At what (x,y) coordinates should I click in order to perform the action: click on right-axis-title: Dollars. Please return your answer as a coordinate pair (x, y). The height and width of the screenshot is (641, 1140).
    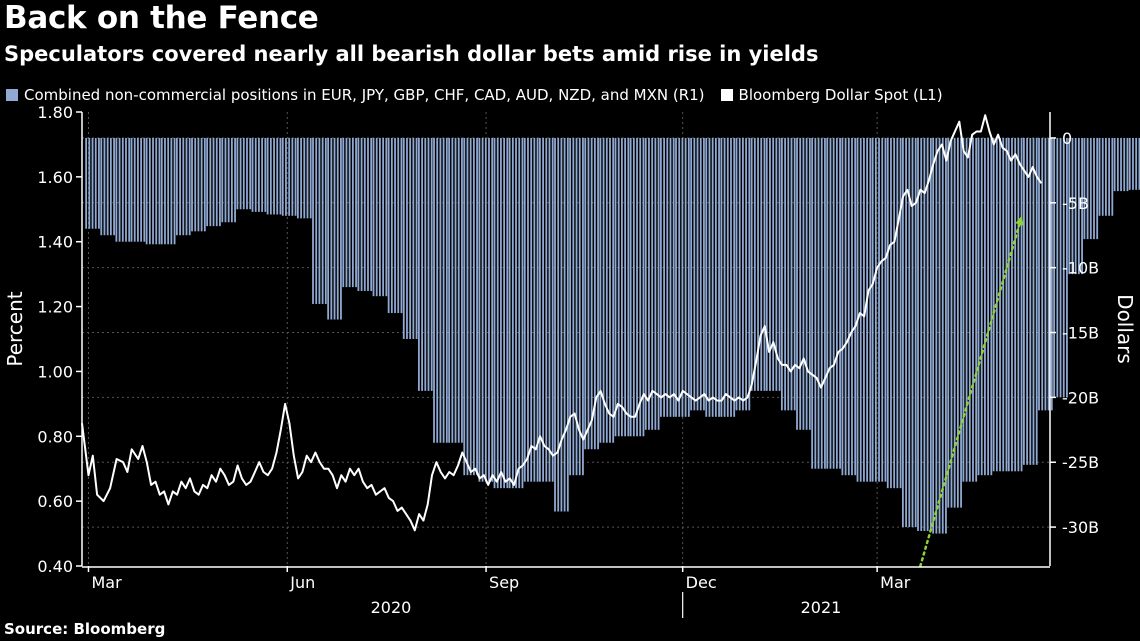
    Looking at the image, I should click on (1125, 329).